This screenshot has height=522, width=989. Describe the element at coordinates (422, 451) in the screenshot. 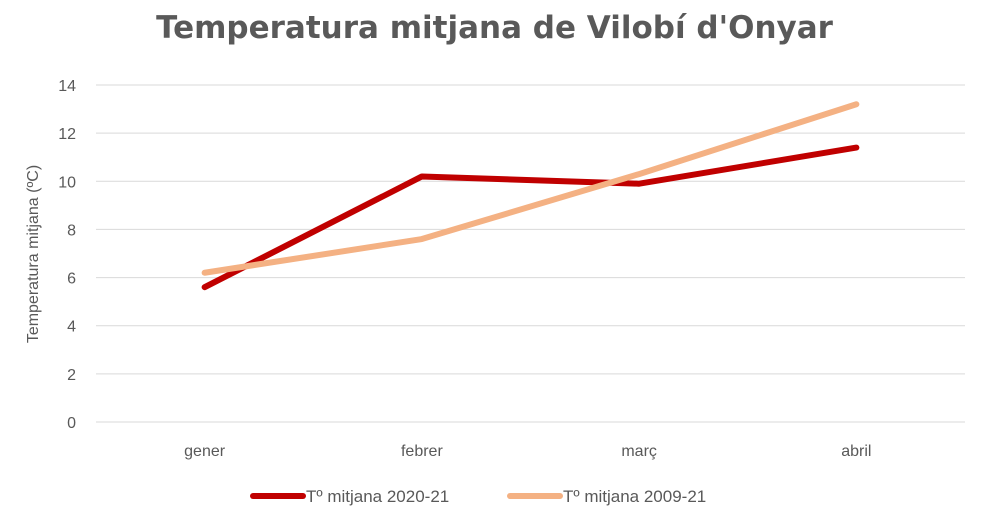

I see `x-tick-label: febrer` at that location.